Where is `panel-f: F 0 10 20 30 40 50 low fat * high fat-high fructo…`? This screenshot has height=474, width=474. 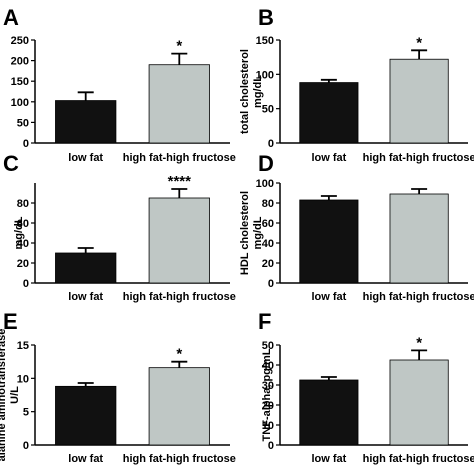
panel-f: F 0 10 20 30 40 50 low fat * high fat-high fructo… is located at coordinates (366, 387).